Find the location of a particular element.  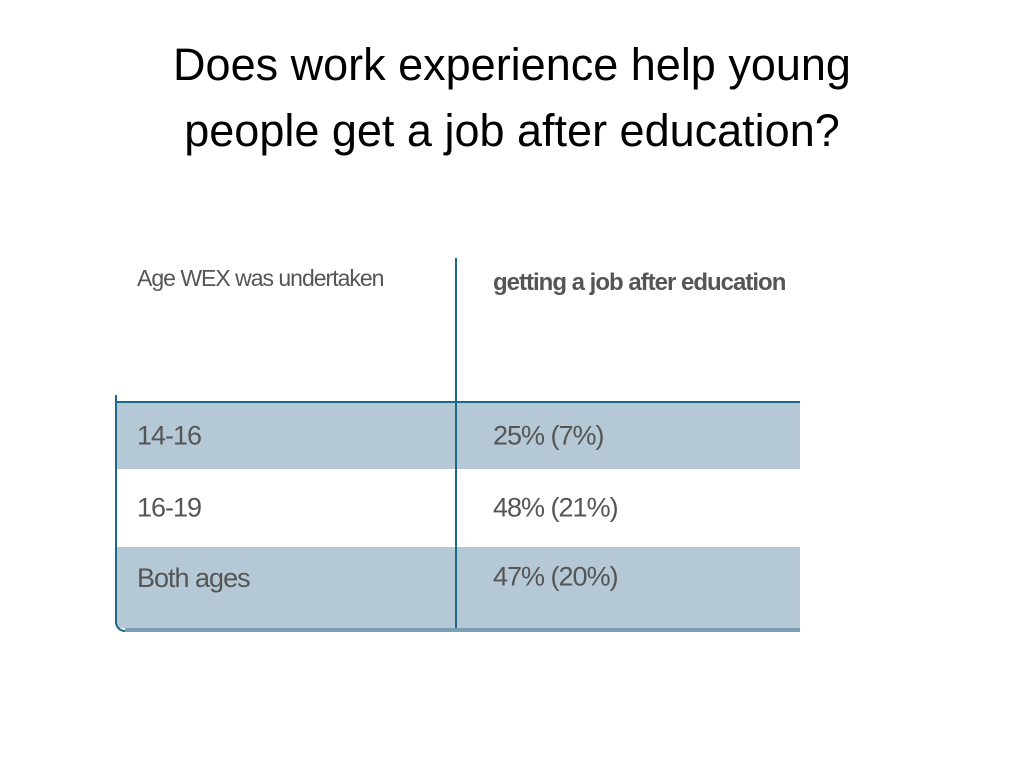

cell: 25% (7%) is located at coordinates (549, 435).